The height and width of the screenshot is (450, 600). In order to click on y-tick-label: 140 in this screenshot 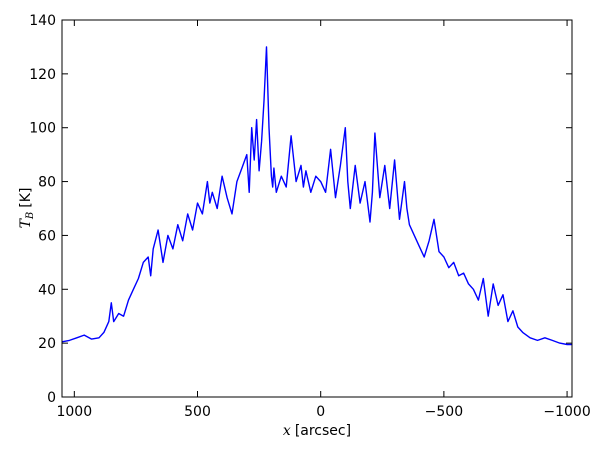, I will do `click(42, 21)`.